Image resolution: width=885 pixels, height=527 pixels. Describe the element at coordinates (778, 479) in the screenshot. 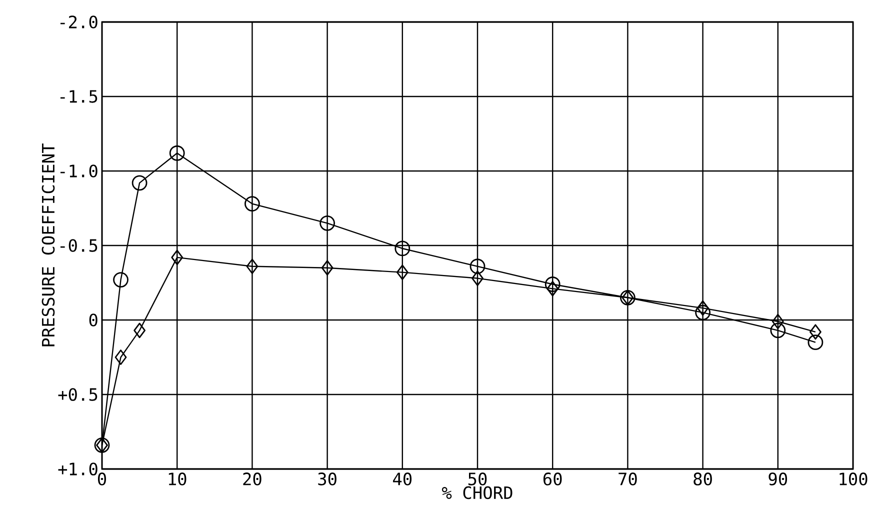

I see `x-tick-label: 90` at that location.